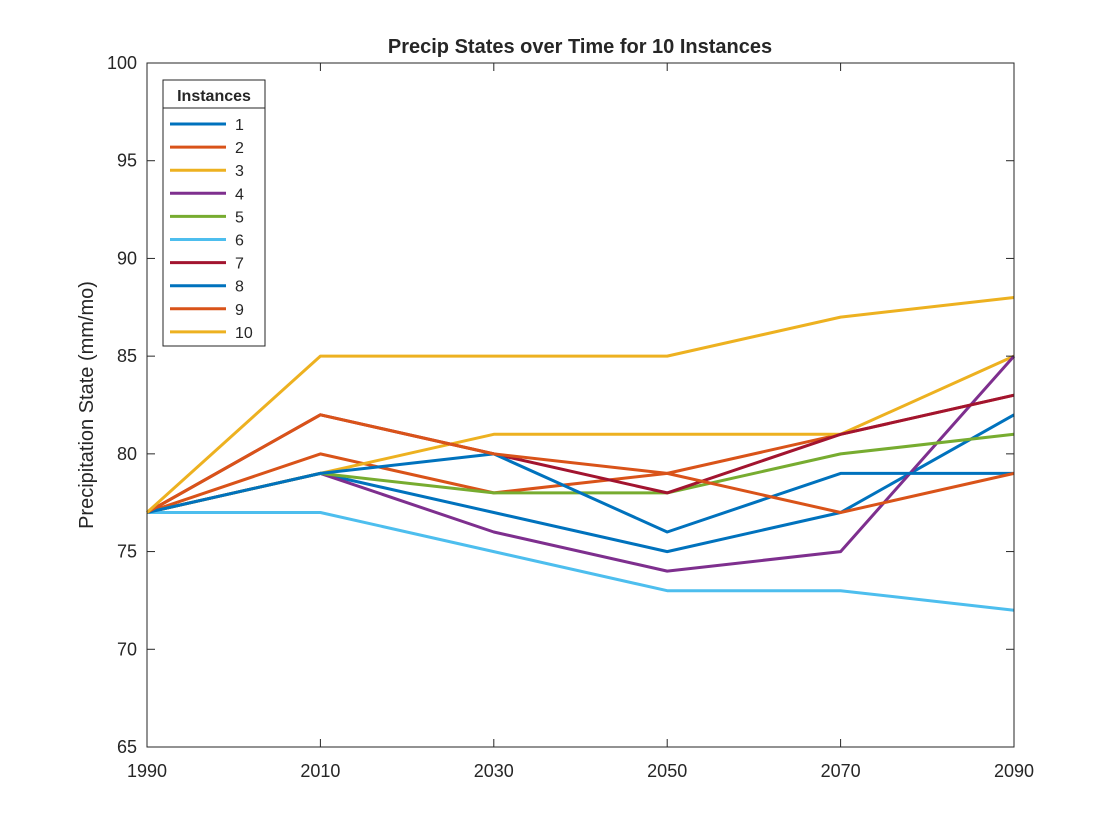 This screenshot has height=840, width=1120. Describe the element at coordinates (239, 125) in the screenshot. I see `legend-label-1: 1` at that location.